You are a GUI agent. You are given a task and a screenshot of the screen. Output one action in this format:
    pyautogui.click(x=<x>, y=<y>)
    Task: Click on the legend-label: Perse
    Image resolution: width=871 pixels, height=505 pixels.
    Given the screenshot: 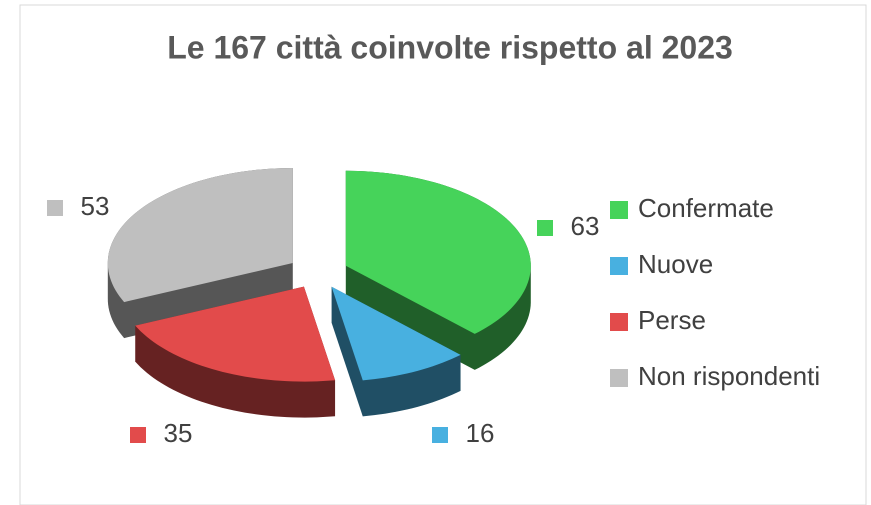 What is the action you would take?
    pyautogui.click(x=672, y=320)
    